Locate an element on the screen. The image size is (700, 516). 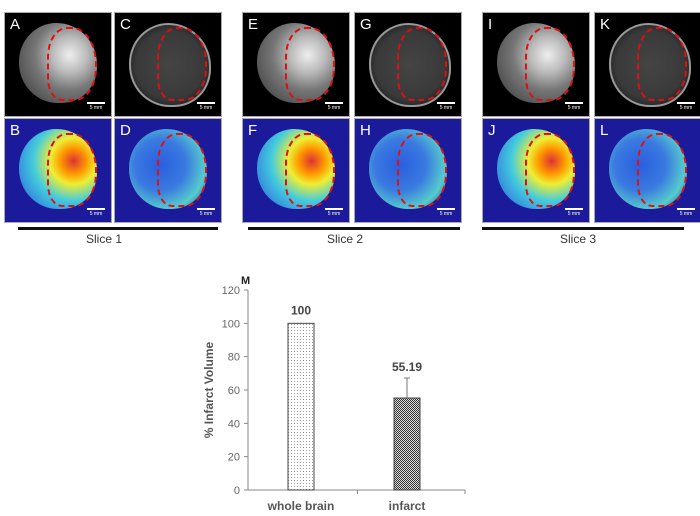
panel-i: I 5 mm is located at coordinates (536, 64).